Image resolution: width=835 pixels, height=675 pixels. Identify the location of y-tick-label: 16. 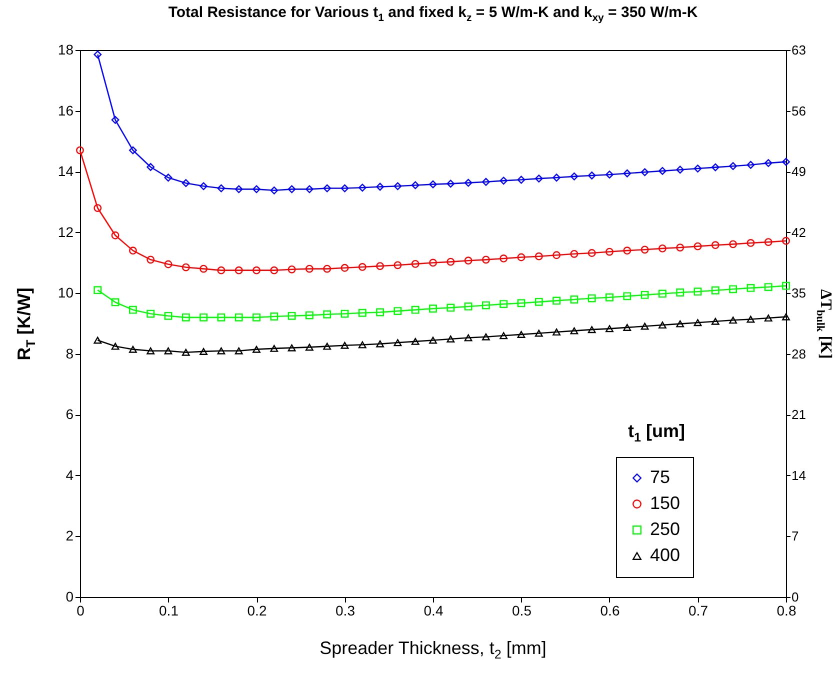
(66, 110).